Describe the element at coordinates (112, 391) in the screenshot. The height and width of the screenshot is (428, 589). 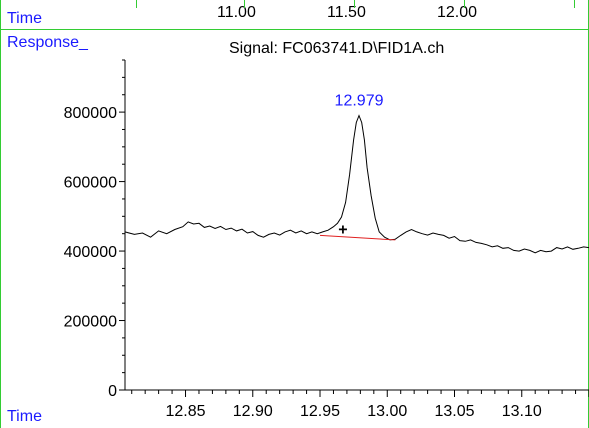
I see `y-tick-label: 0` at that location.